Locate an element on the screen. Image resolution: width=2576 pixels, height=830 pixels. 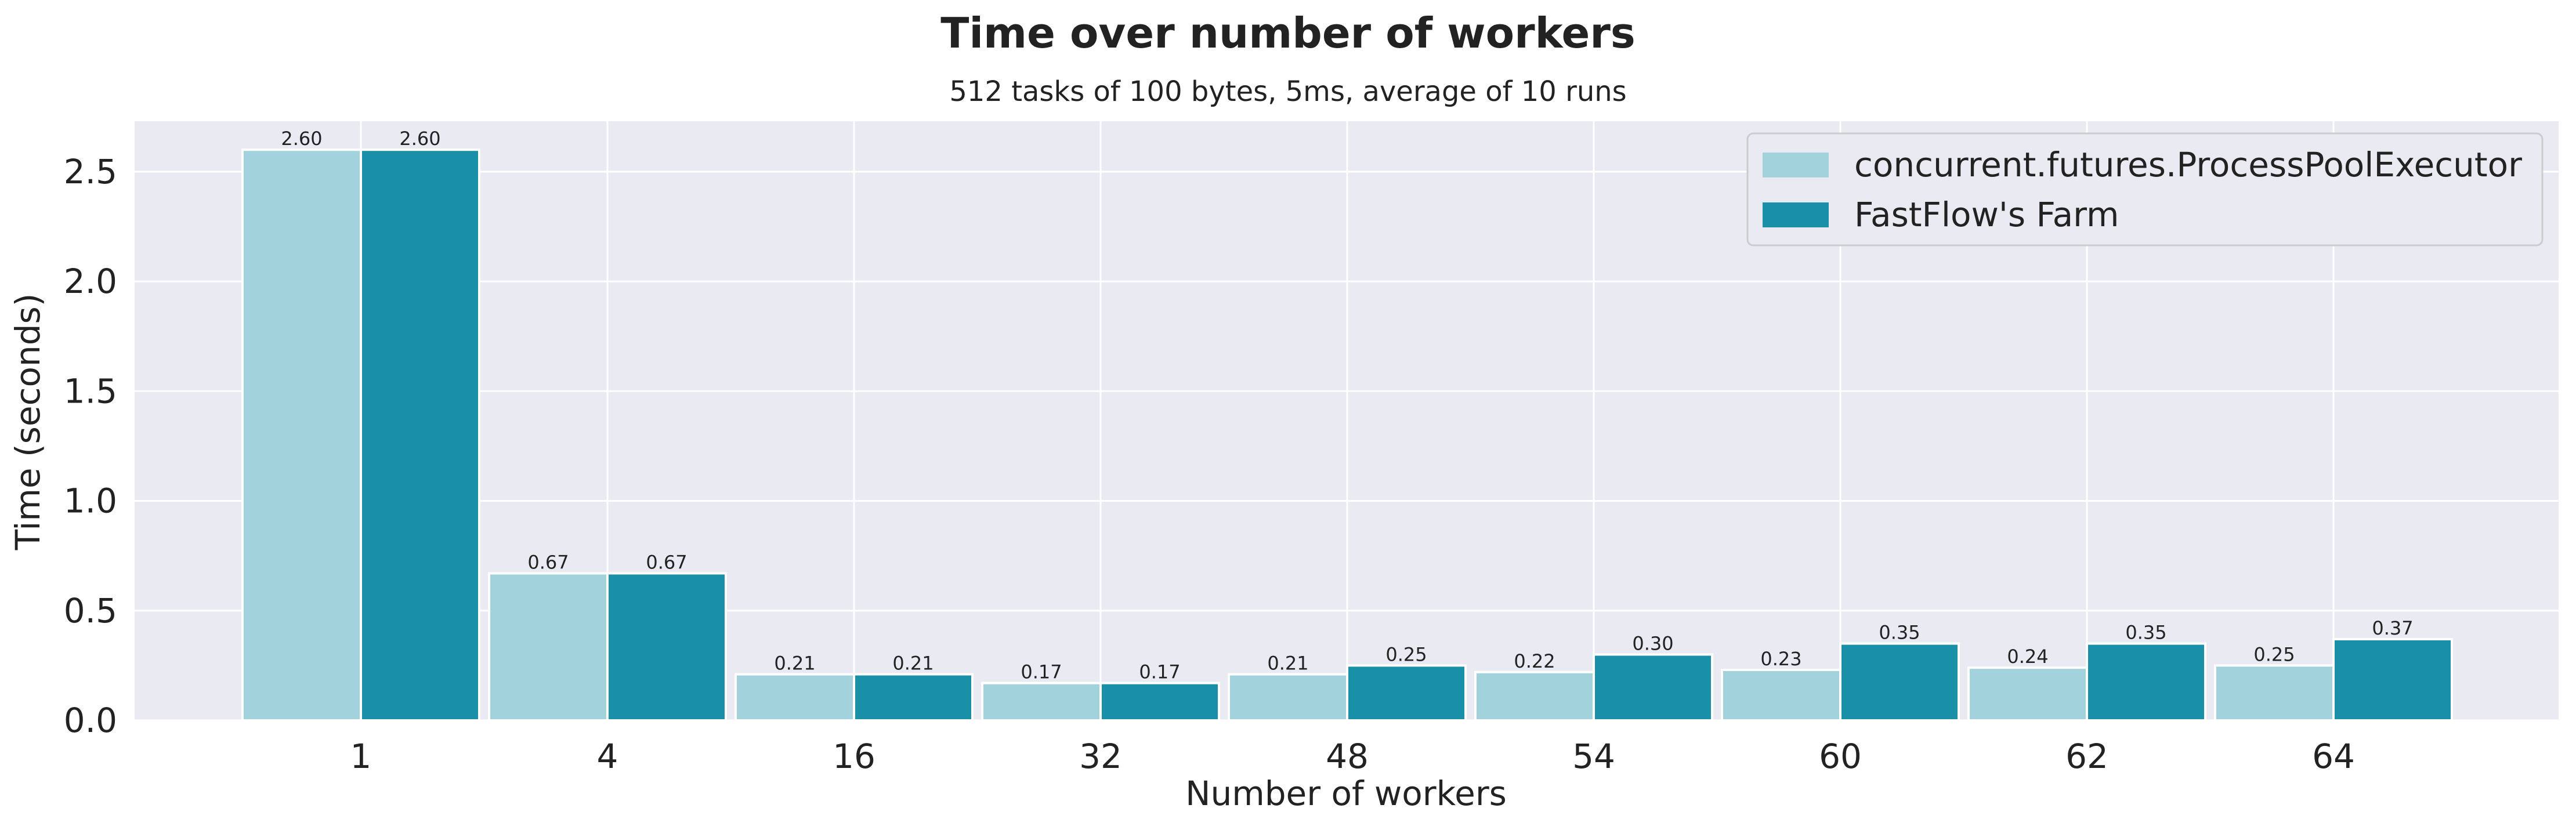
x-axis-label: Number of workers is located at coordinates (1346, 793).